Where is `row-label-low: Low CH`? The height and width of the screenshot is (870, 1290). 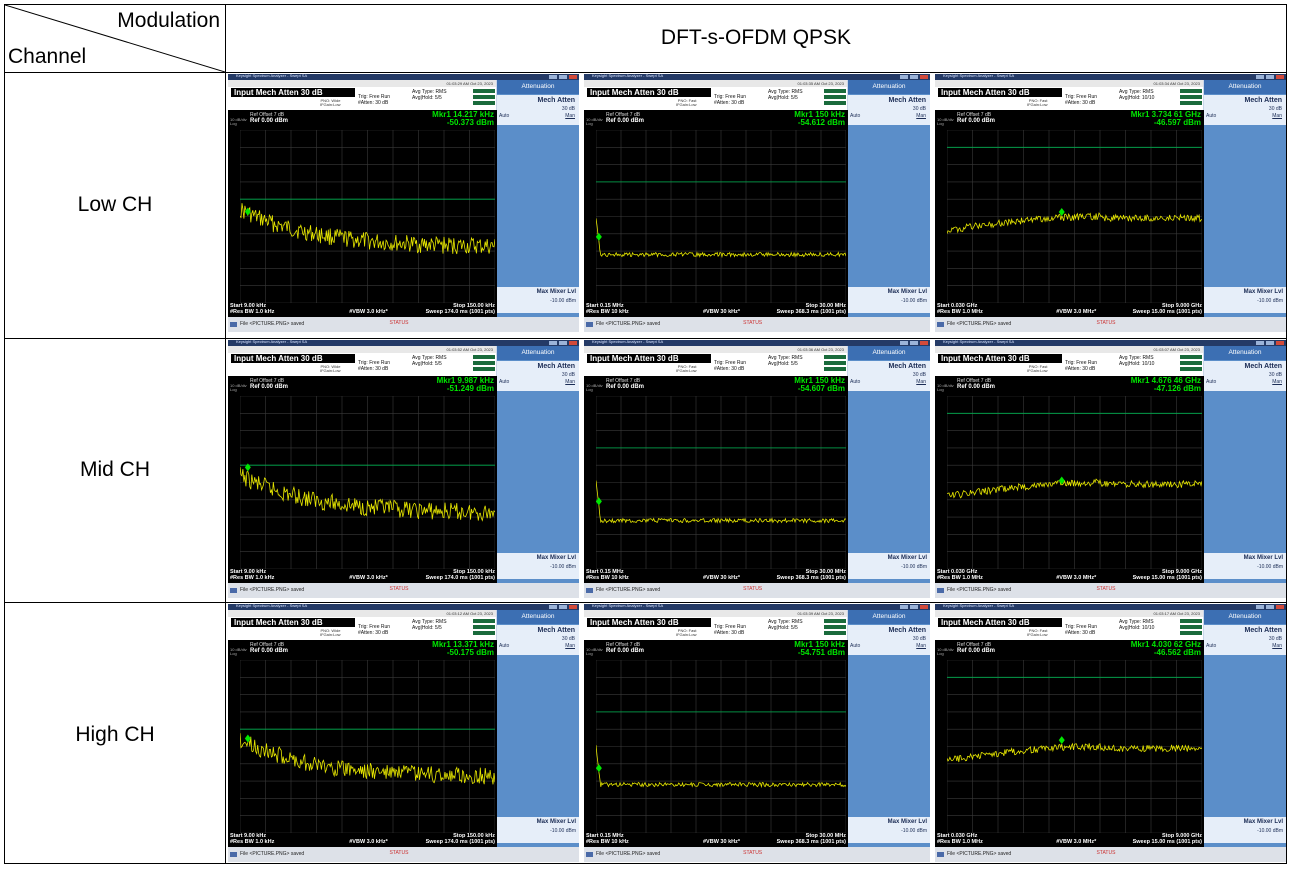
row-label-low: Low CH is located at coordinates (115, 204).